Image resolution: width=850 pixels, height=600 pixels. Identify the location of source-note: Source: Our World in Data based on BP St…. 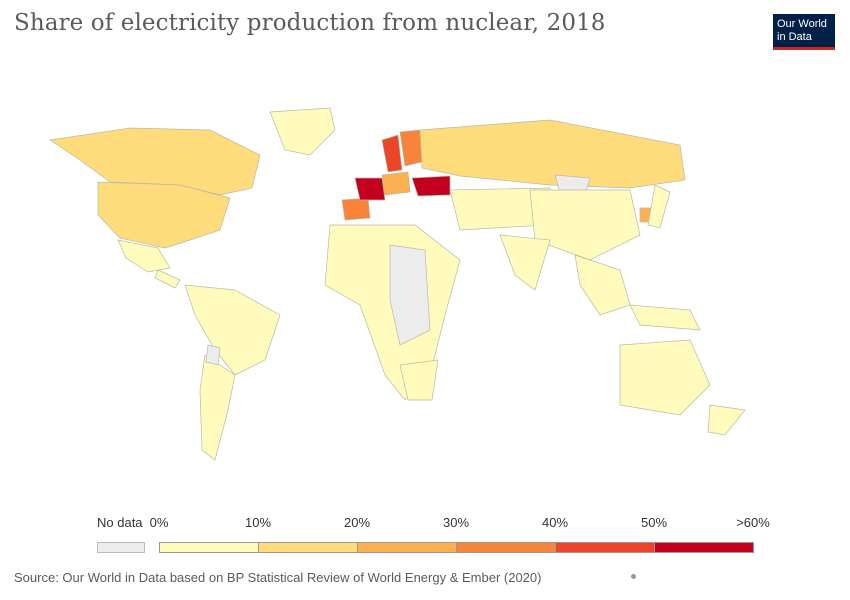
(278, 577).